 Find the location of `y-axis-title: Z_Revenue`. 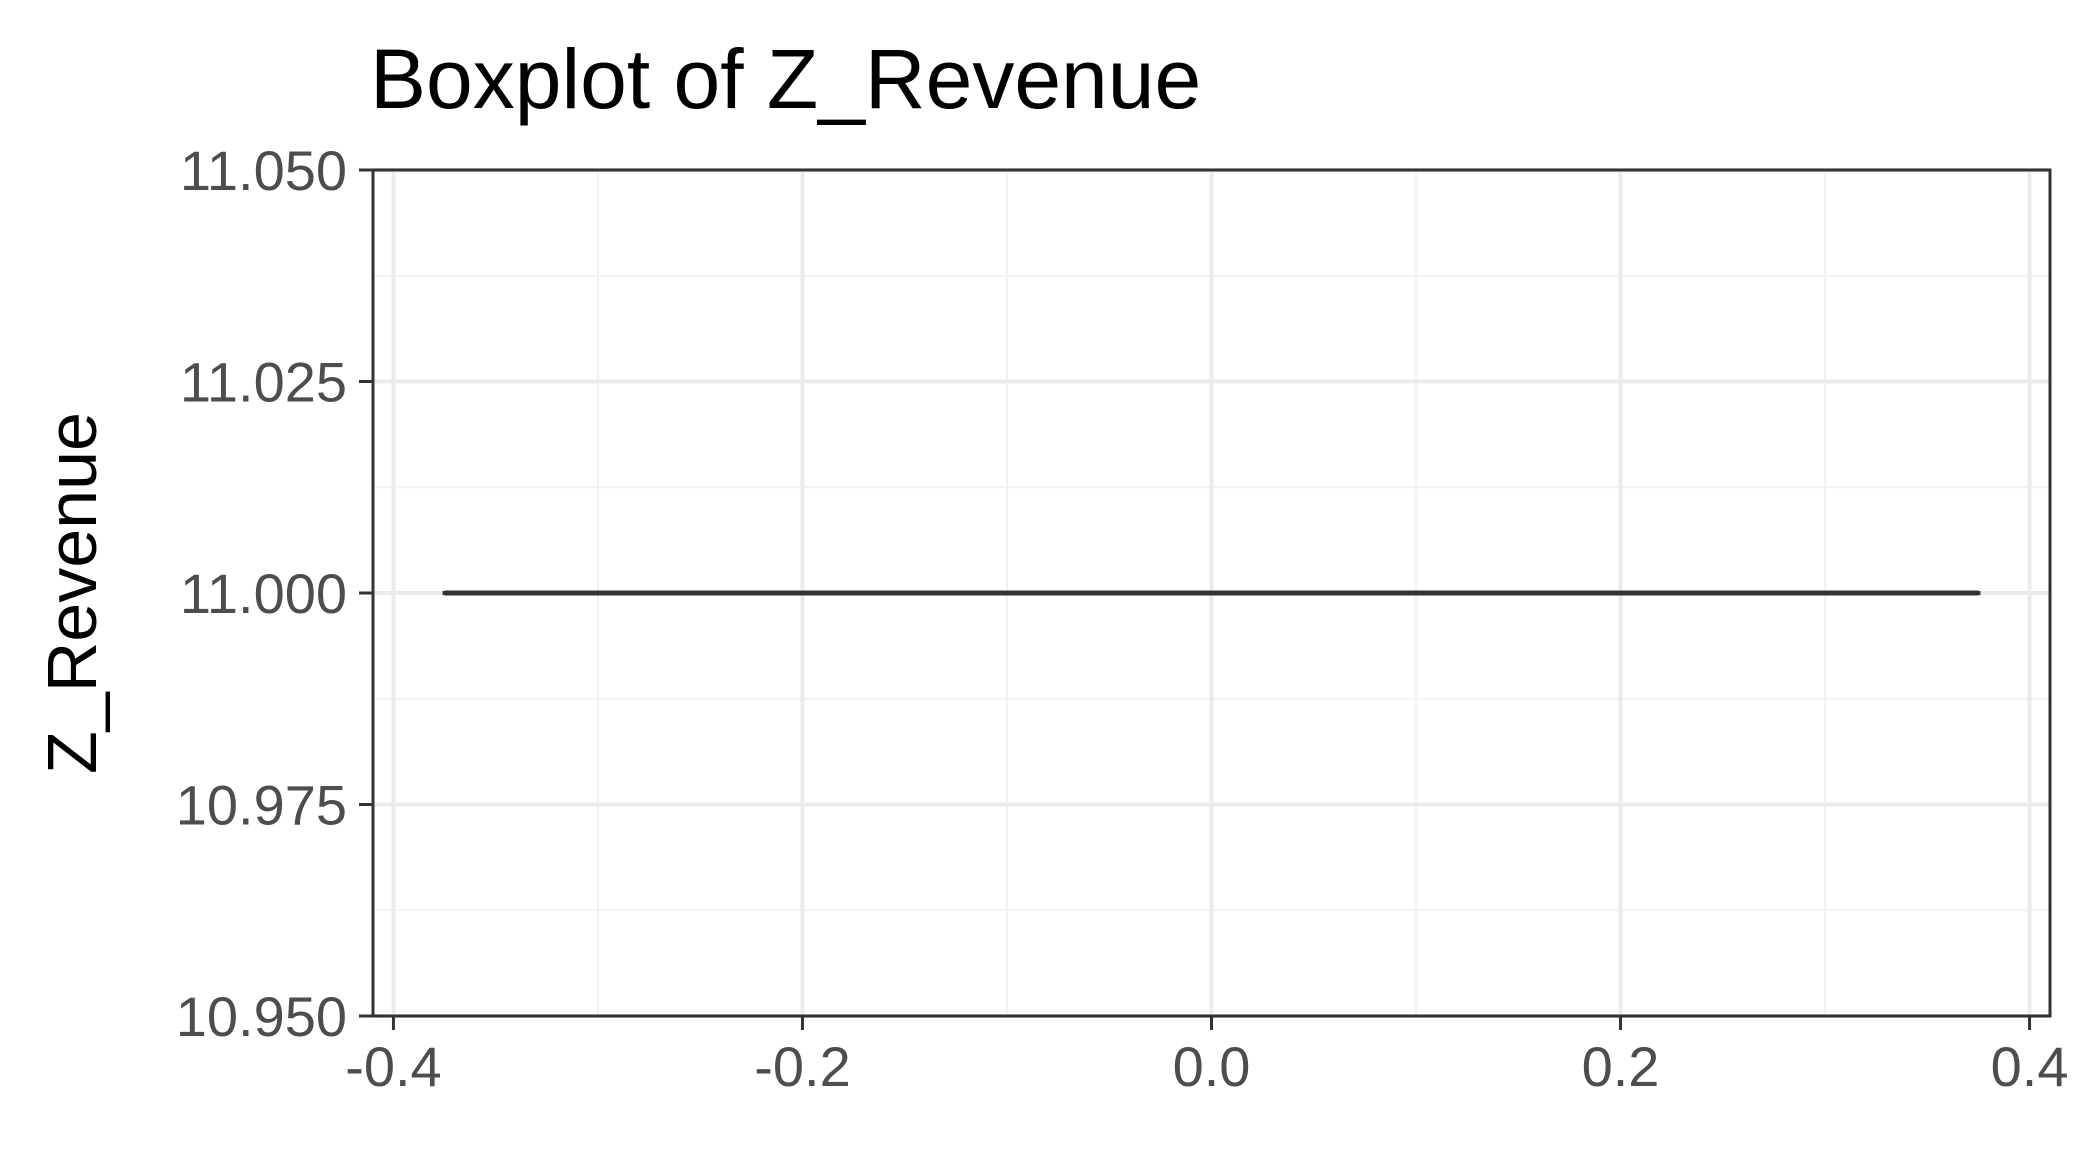

y-axis-title: Z_Revenue is located at coordinates (72, 593).